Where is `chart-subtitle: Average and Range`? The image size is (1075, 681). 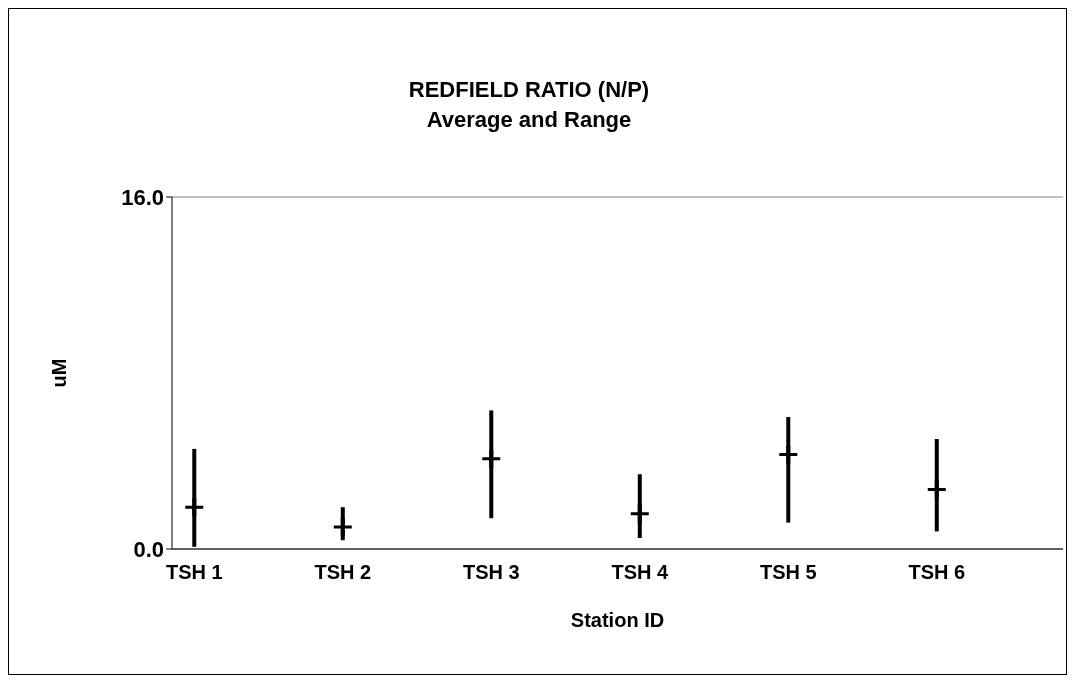 chart-subtitle: Average and Range is located at coordinates (529, 120).